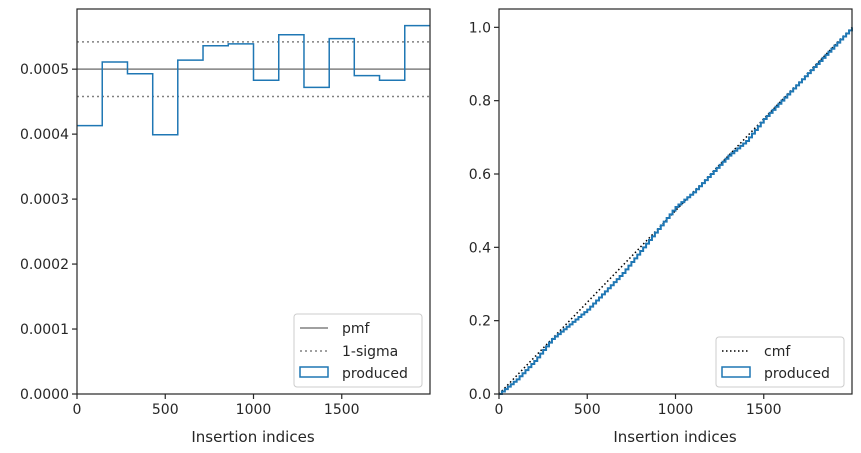  What do you see at coordinates (77, 410) in the screenshot?
I see `left-x-tick-label: 0` at bounding box center [77, 410].